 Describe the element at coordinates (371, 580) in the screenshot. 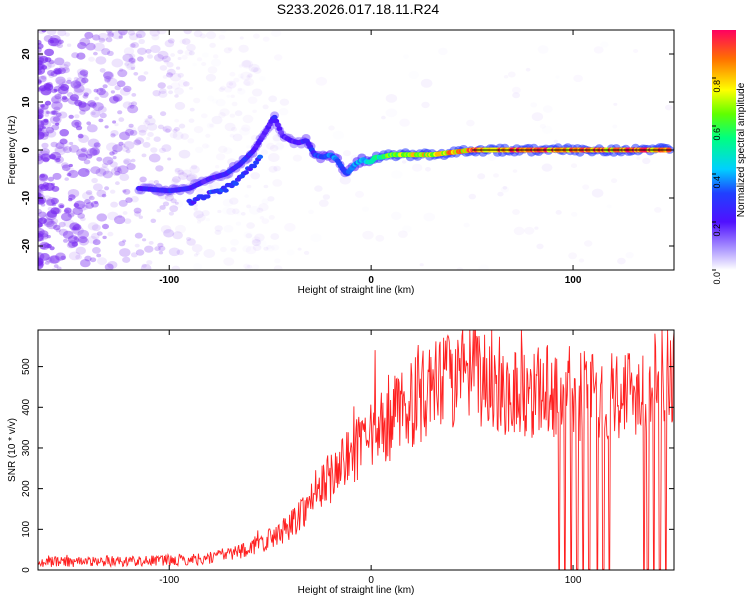

I see `bottom-x-tick-label: 0` at that location.